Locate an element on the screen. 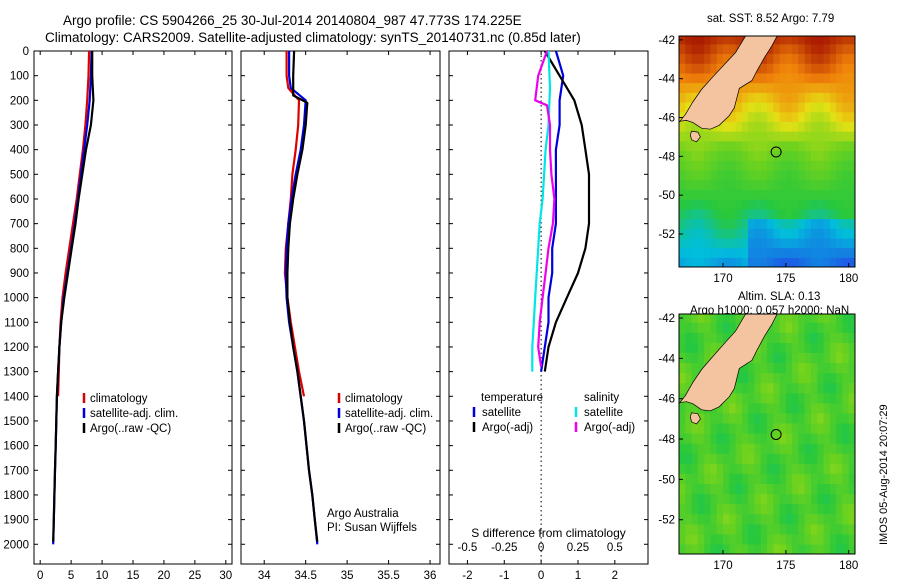 This screenshot has width=900, height=580. map-y-tick-label: -44 is located at coordinates (666, 80).